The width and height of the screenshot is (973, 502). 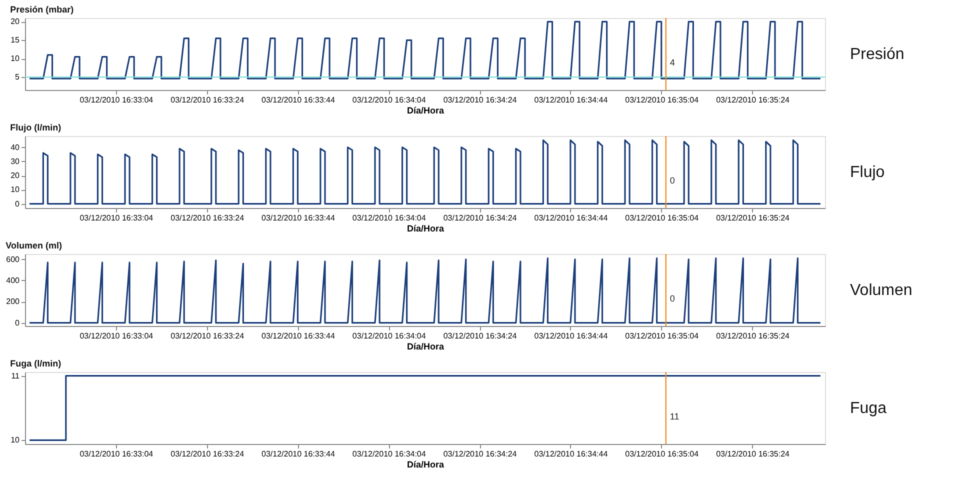 I want to click on chart-title: Flujo (l/min), so click(x=36, y=127).